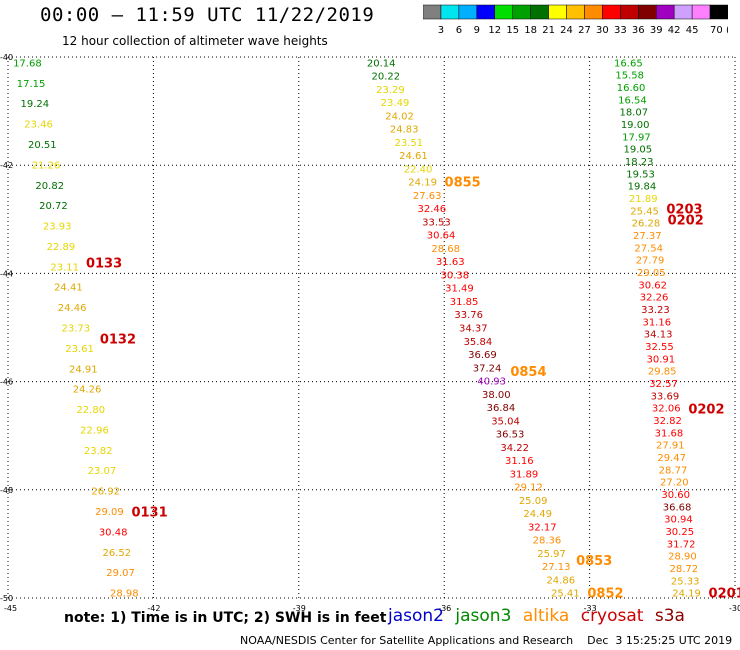 The height and width of the screenshot is (650, 740). What do you see at coordinates (594, 561) in the screenshot?
I see `pass-time-label: 0853` at bounding box center [594, 561].